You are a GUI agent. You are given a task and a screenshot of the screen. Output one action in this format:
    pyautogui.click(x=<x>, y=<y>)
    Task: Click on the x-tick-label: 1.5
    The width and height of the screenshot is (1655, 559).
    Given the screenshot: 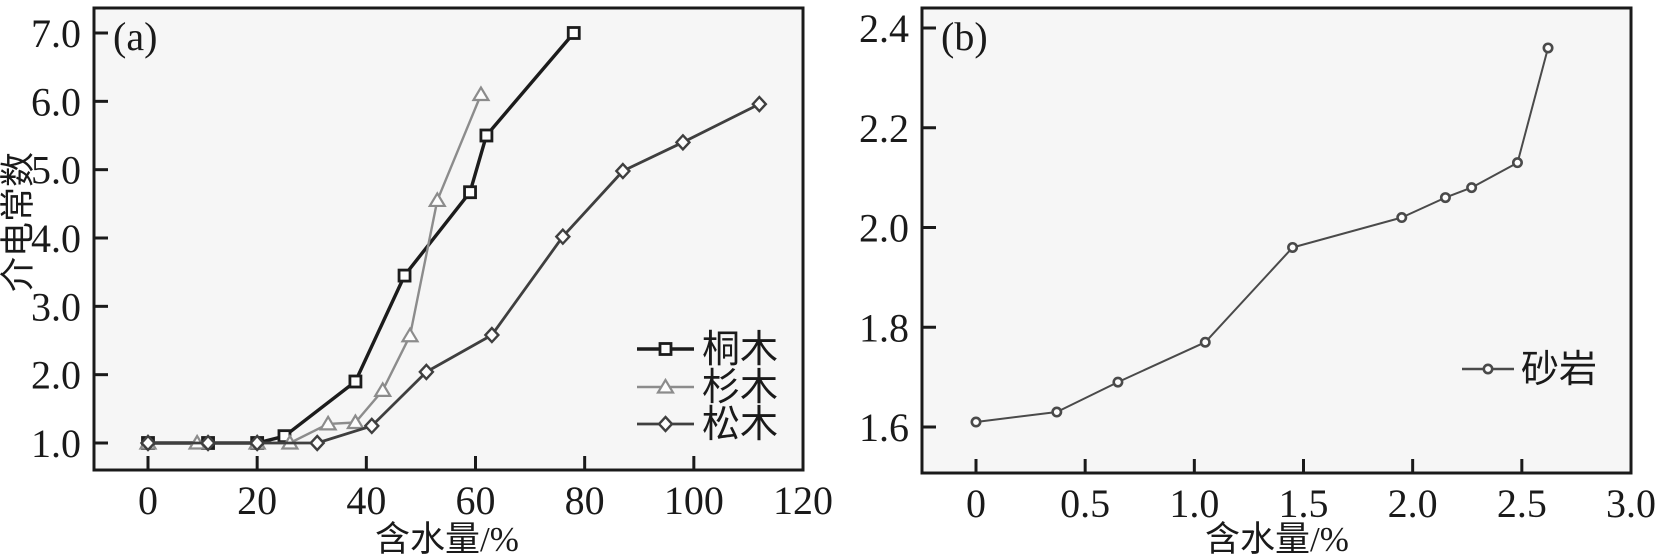 What is the action you would take?
    pyautogui.click(x=1304, y=503)
    